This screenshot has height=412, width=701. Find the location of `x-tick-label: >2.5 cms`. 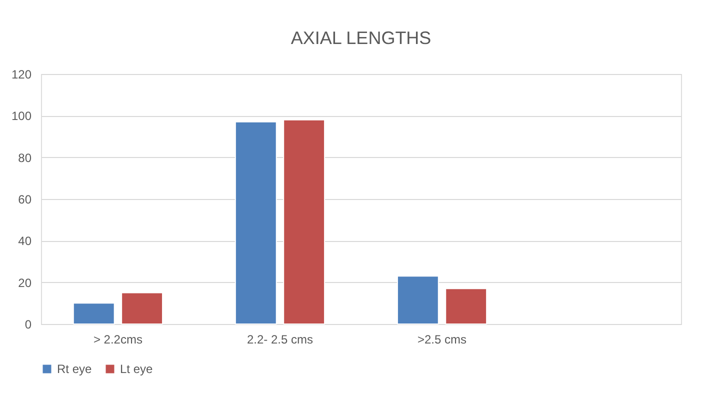

x-tick-label: >2.5 cms is located at coordinates (442, 339).